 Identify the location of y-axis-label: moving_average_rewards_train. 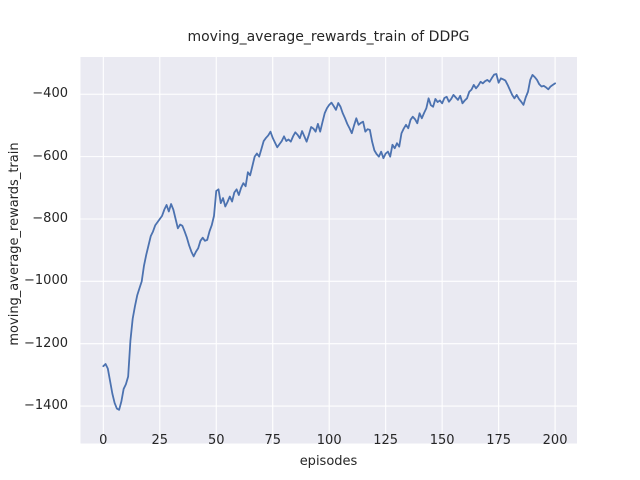
(14, 244).